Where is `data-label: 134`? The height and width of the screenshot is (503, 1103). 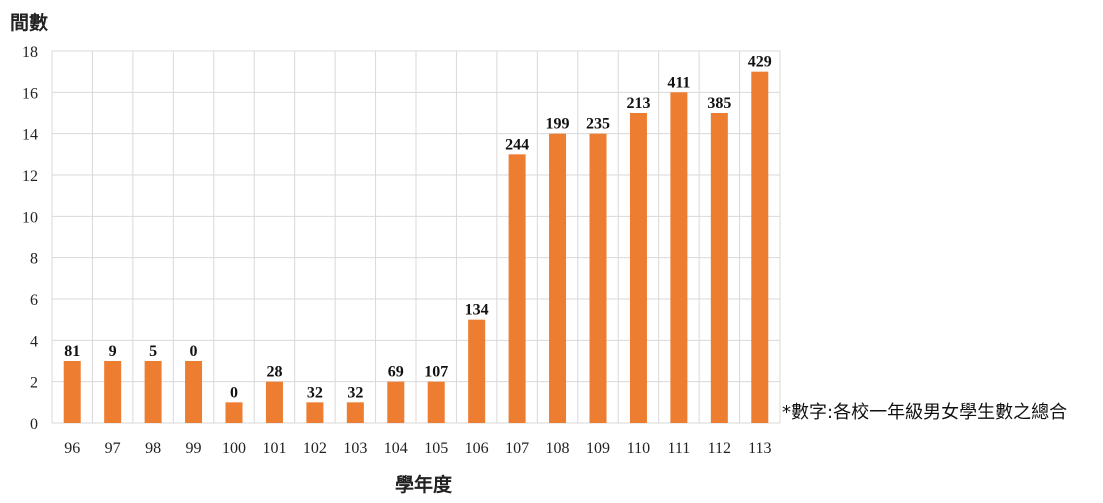 data-label: 134 is located at coordinates (477, 310).